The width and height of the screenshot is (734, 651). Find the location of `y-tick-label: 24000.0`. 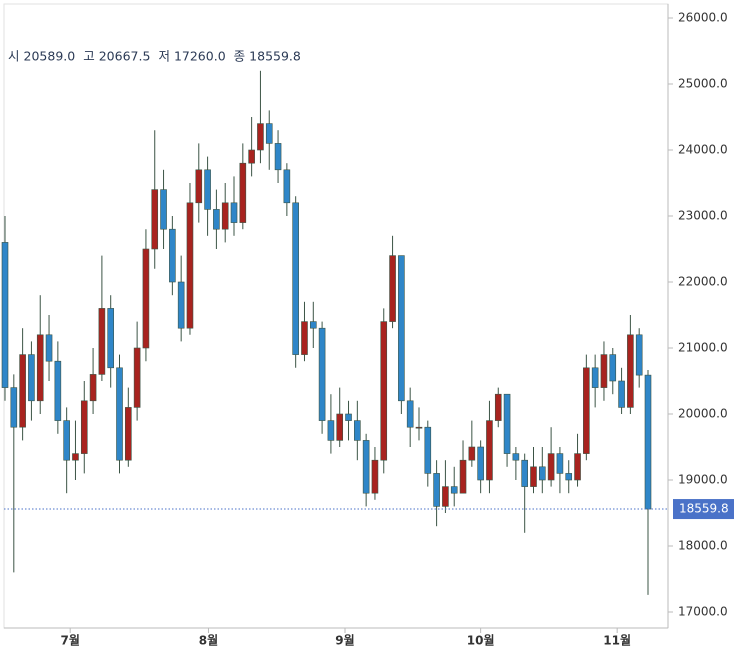

y-tick-label: 24000.0 is located at coordinates (703, 150).